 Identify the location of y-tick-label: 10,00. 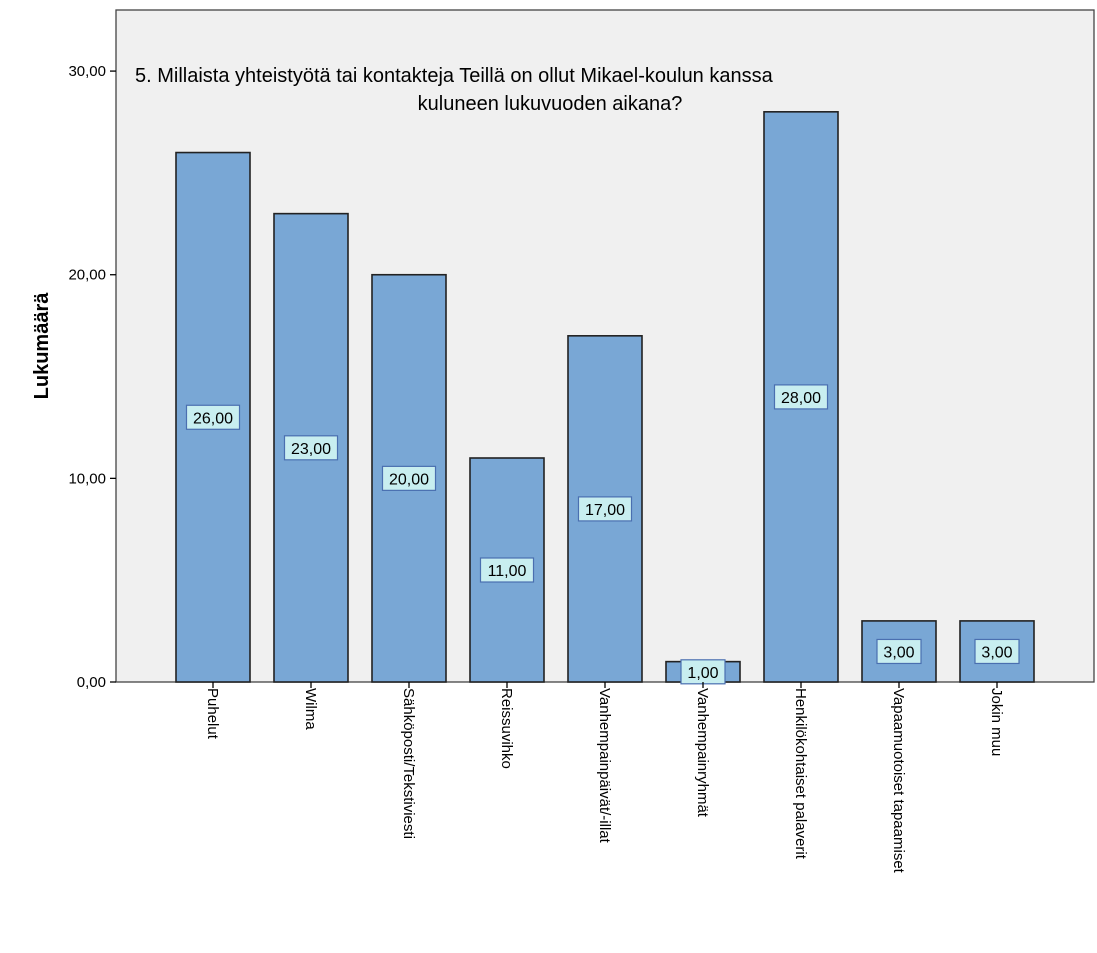
(87, 478).